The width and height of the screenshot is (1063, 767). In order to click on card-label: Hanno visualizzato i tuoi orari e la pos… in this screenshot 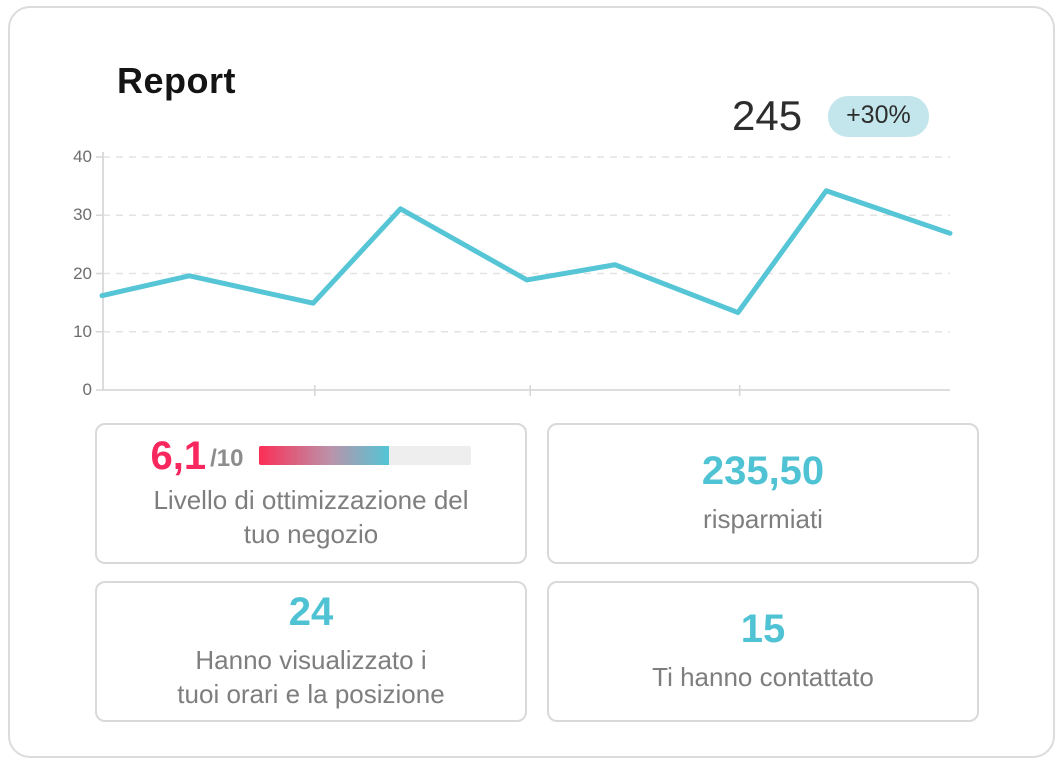, I will do `click(310, 678)`.